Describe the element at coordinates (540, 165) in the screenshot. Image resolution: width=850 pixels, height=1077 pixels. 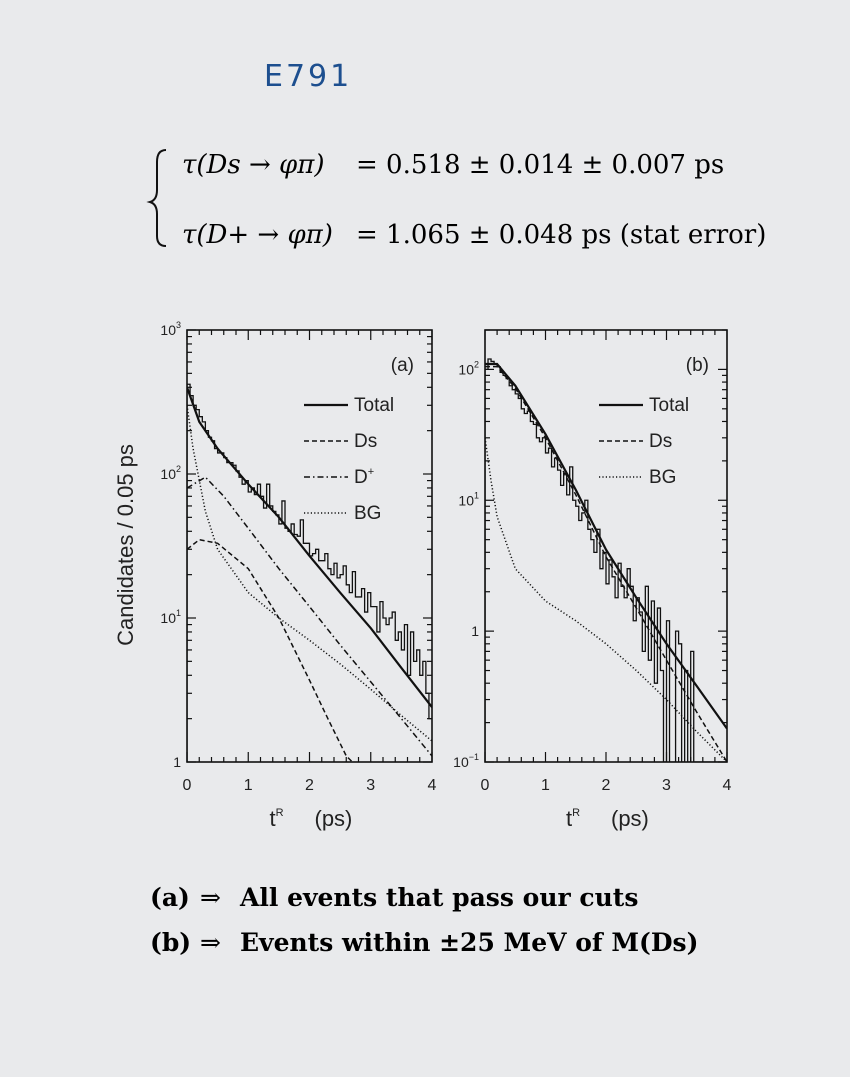
I see `equation-1-rhs: = 0.518 ± 0.014 ± 0.007 ps` at that location.